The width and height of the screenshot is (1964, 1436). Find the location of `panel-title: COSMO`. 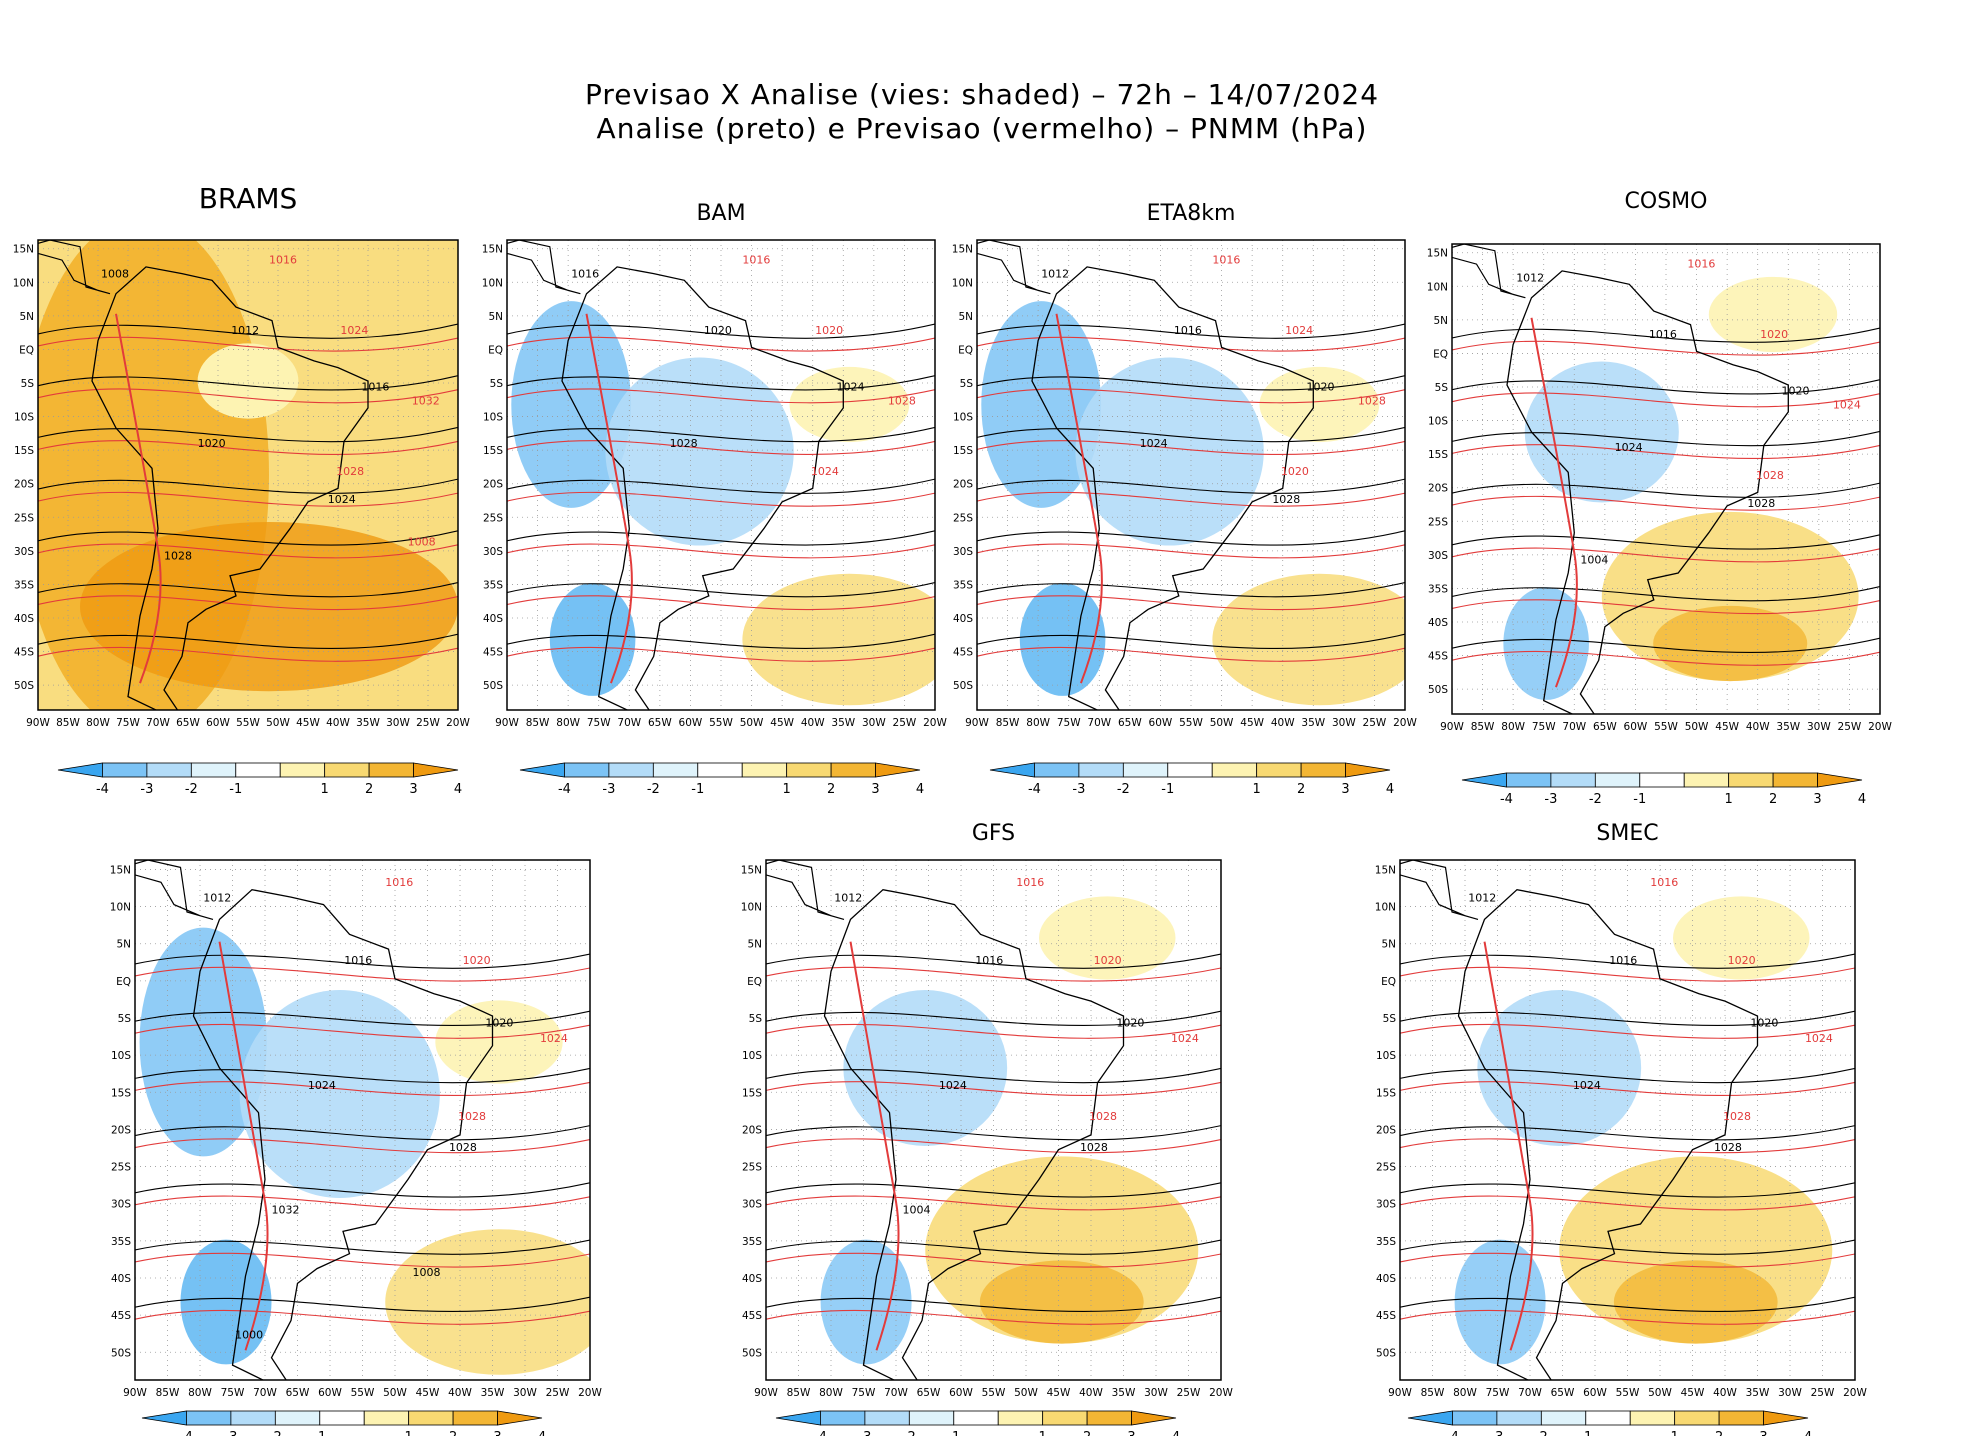

panel-title: COSMO is located at coordinates (1666, 201).